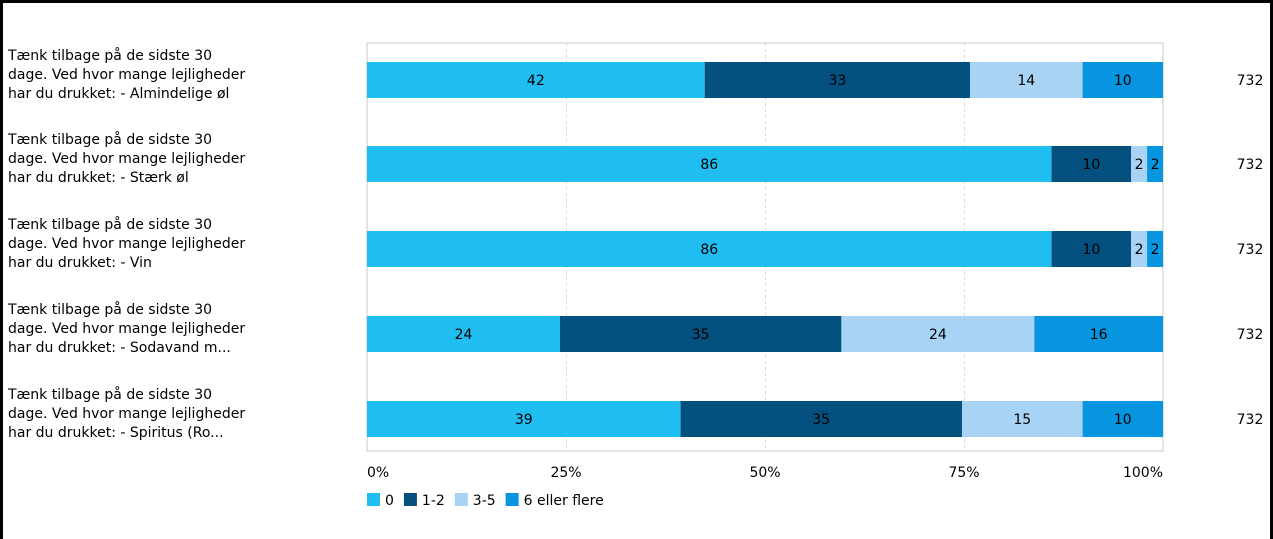 Image resolution: width=1273 pixels, height=539 pixels. What do you see at coordinates (564, 501) in the screenshot?
I see `legend-label: 6 eller flere` at bounding box center [564, 501].